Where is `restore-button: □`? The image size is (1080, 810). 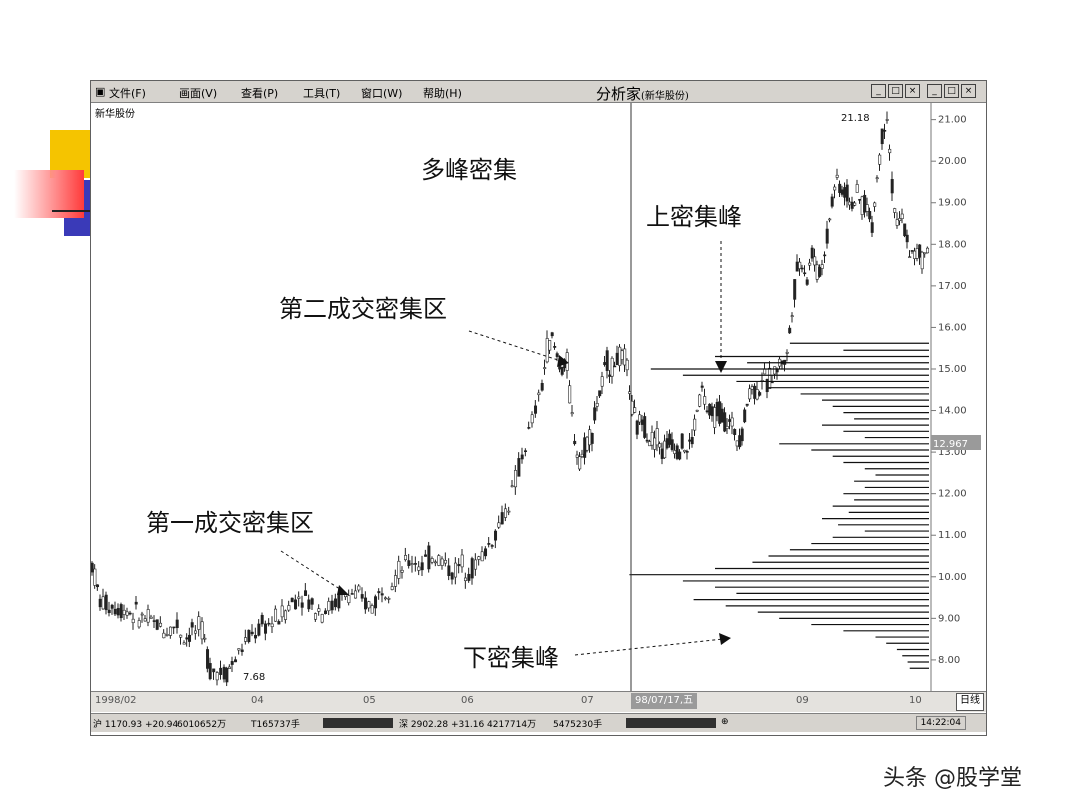
restore-button: □ is located at coordinates (895, 91).